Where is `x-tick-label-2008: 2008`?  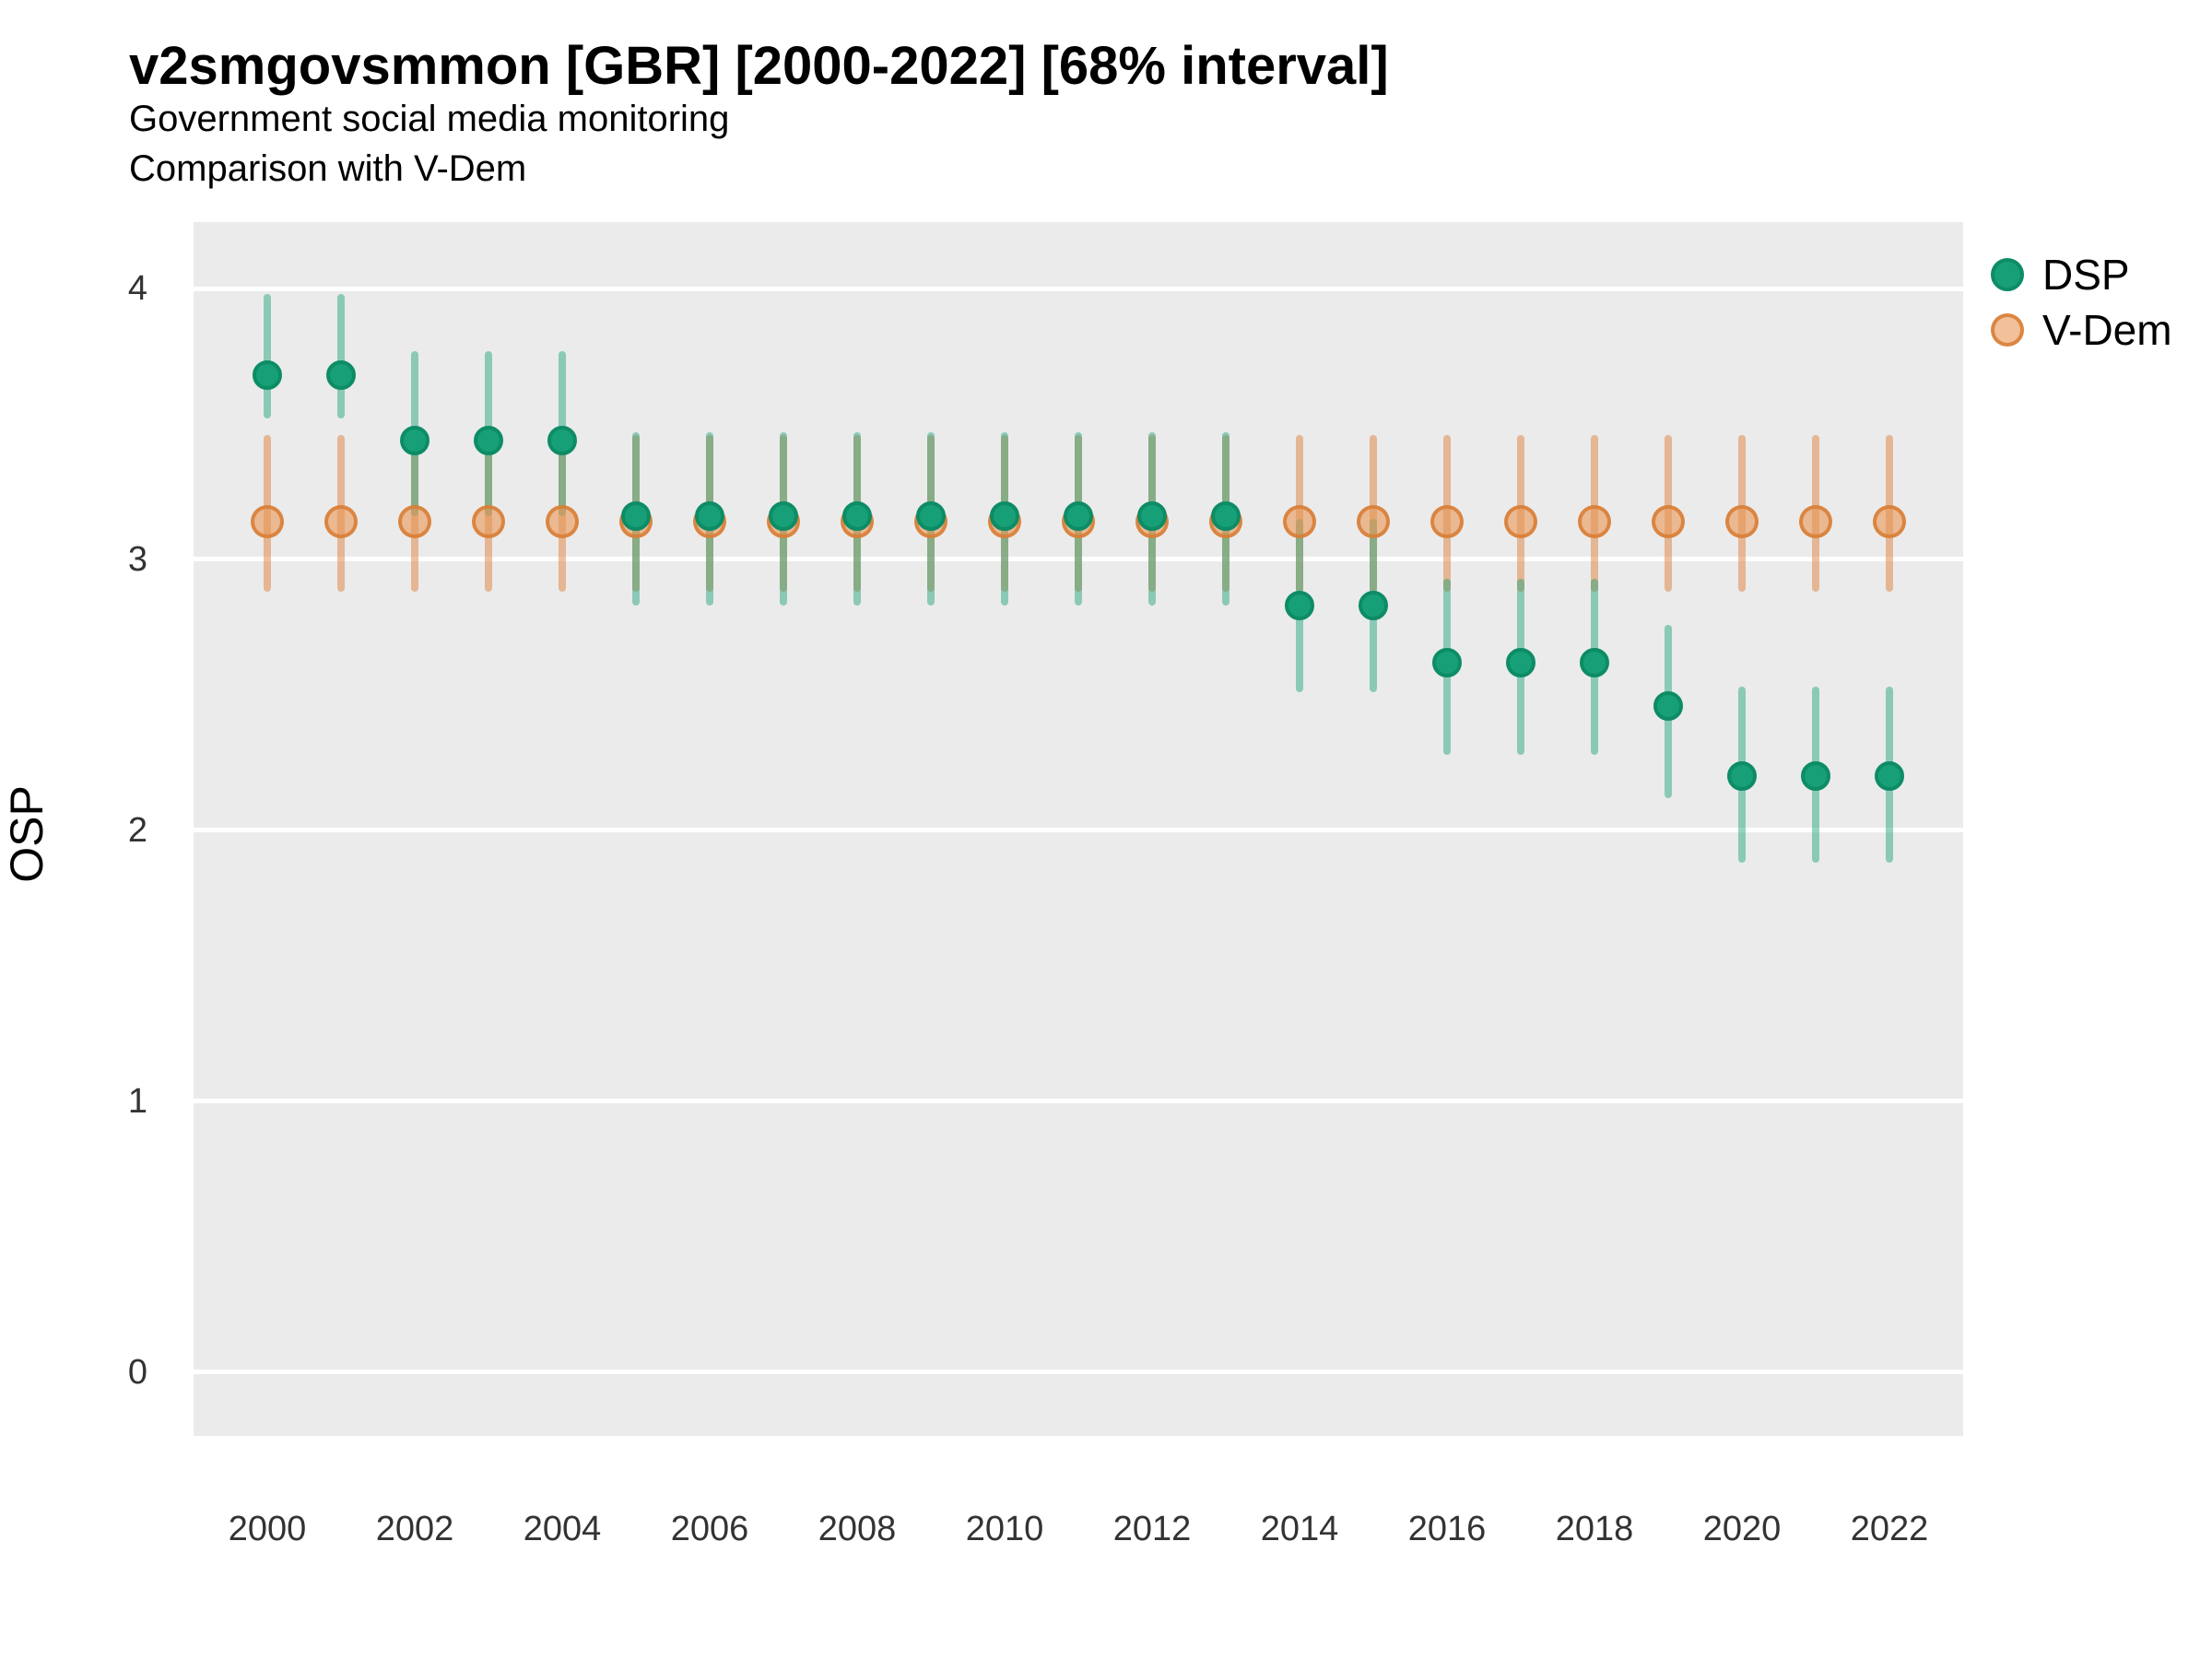
x-tick-label-2008: 2008 is located at coordinates (857, 1529).